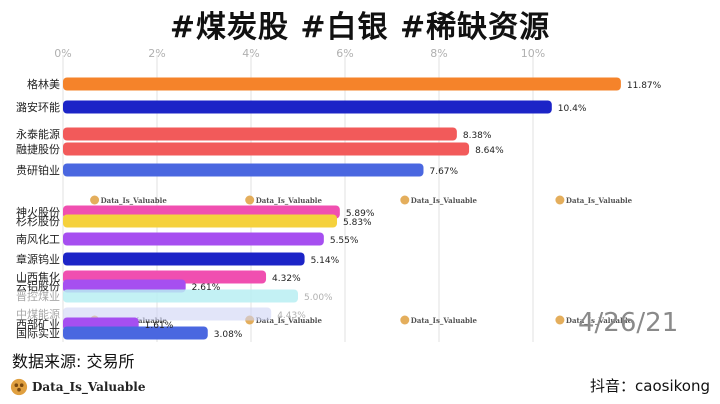 This screenshot has width=720, height=404. Describe the element at coordinates (38, 239) in the screenshot. I see `category-label: 南风化工` at that location.